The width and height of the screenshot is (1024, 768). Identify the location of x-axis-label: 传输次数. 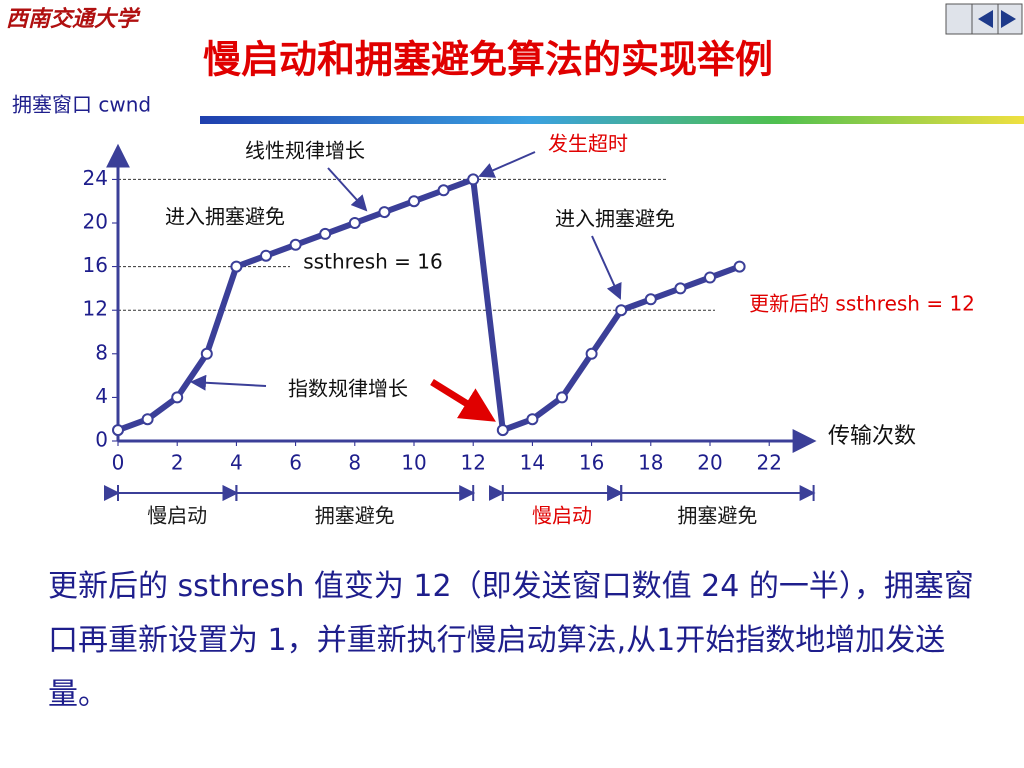
(872, 436).